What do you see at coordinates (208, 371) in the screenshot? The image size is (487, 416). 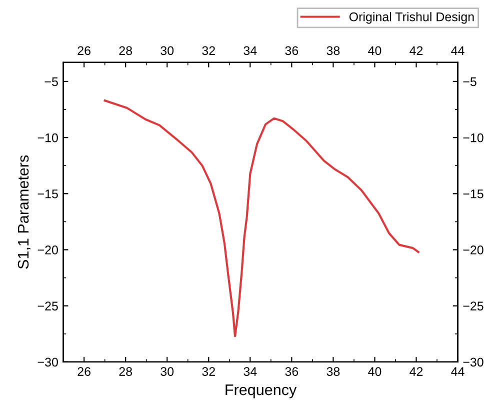 I see `x-tick-label: 32` at bounding box center [208, 371].